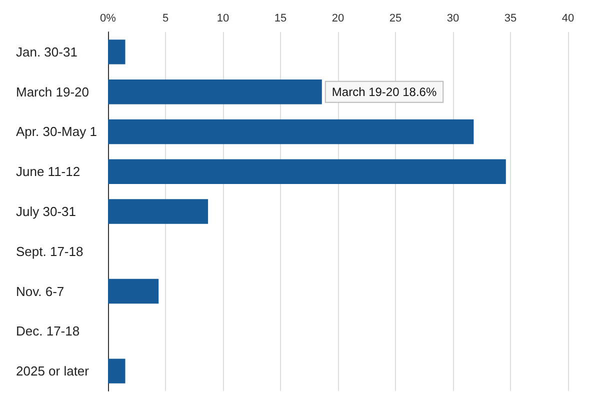 This screenshot has width=594, height=407. I want to click on x-tick-label: 25, so click(395, 18).